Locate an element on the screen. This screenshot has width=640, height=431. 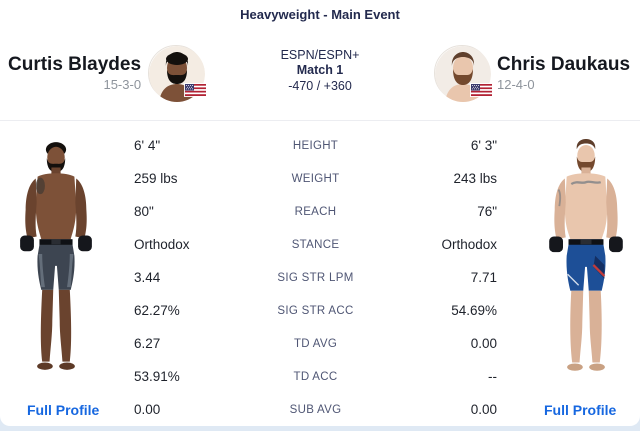
stat-value-right: -- is located at coordinates (492, 376).